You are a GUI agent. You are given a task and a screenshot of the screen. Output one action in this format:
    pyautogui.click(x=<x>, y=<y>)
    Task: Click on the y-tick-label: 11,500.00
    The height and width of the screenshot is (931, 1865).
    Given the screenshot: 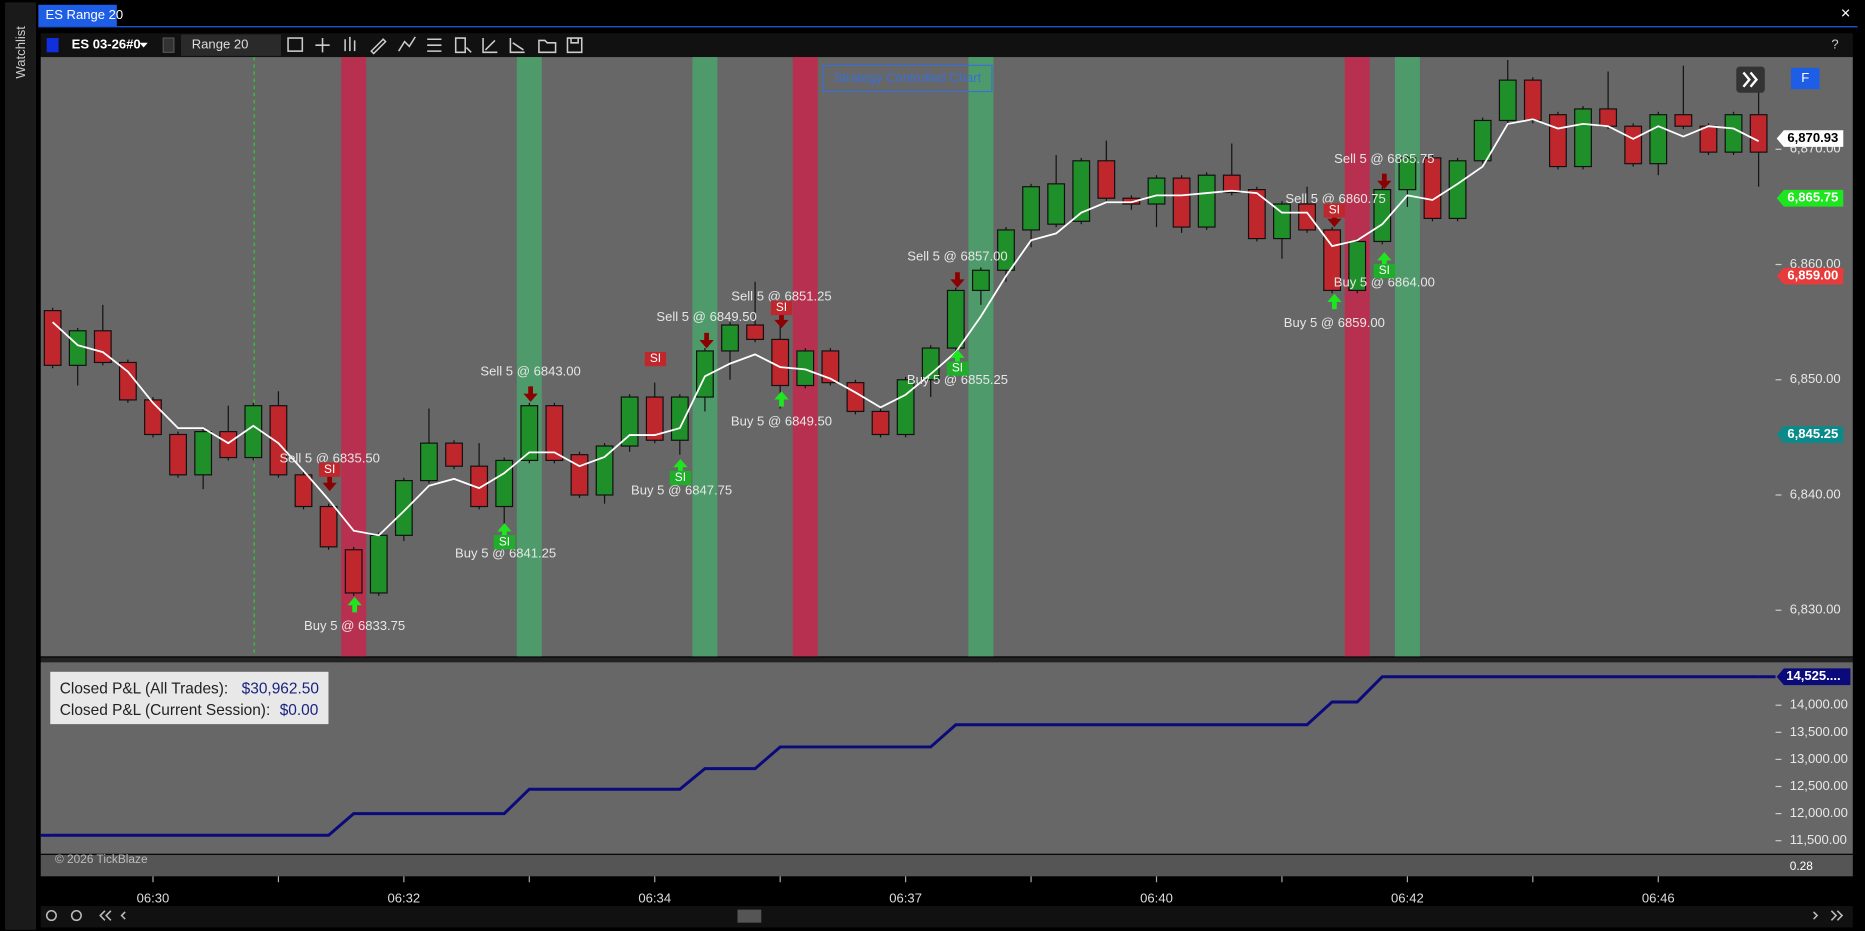 What is the action you would take?
    pyautogui.click(x=1818, y=839)
    